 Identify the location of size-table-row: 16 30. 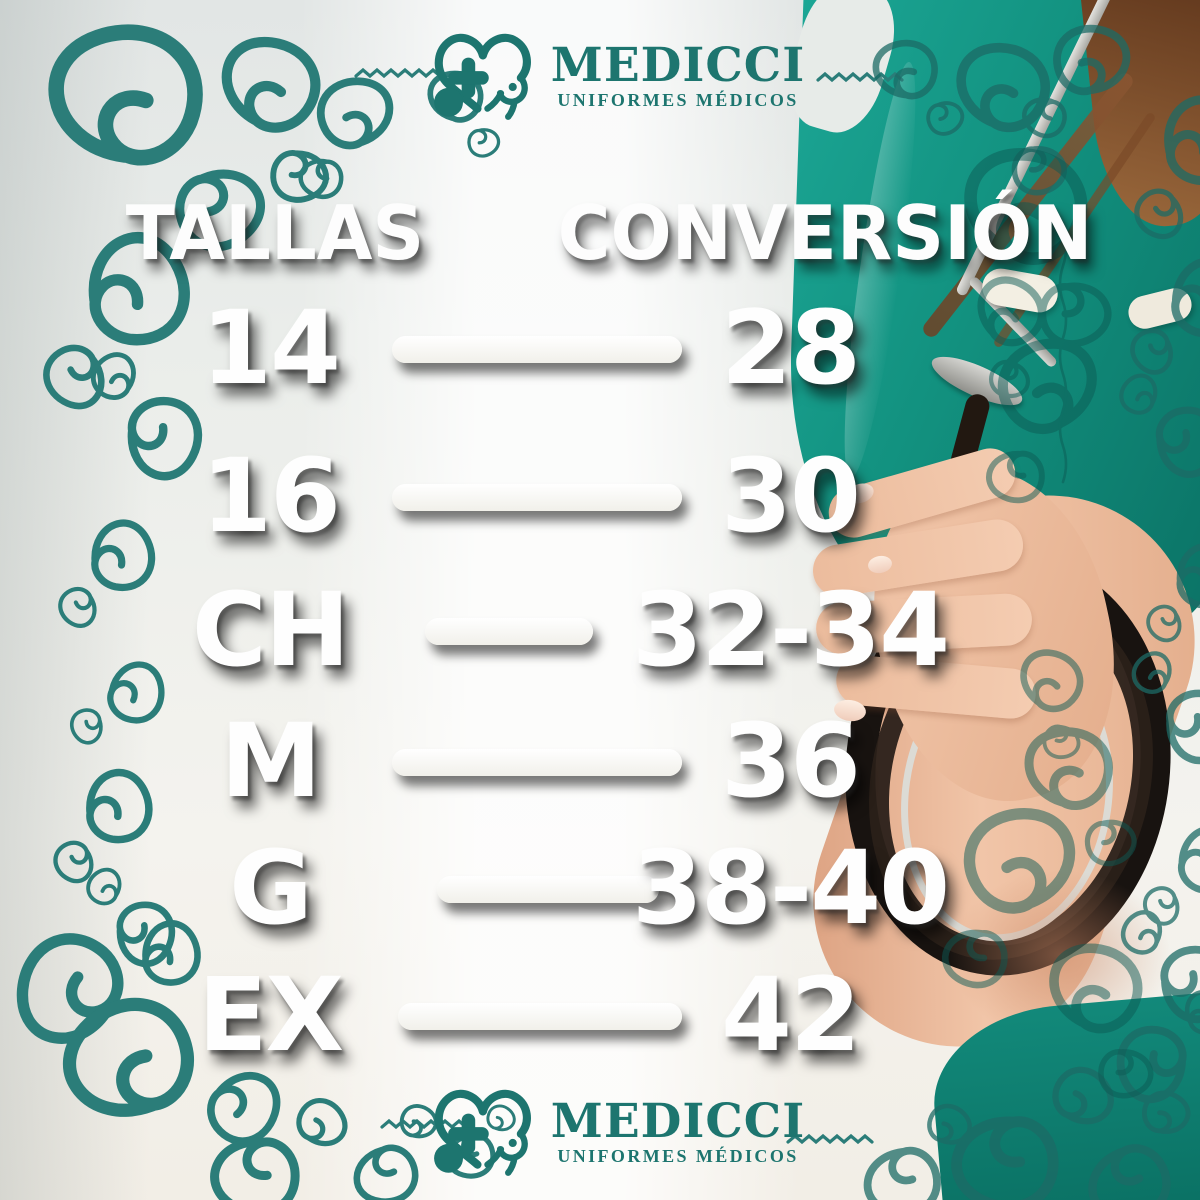
(600, 497).